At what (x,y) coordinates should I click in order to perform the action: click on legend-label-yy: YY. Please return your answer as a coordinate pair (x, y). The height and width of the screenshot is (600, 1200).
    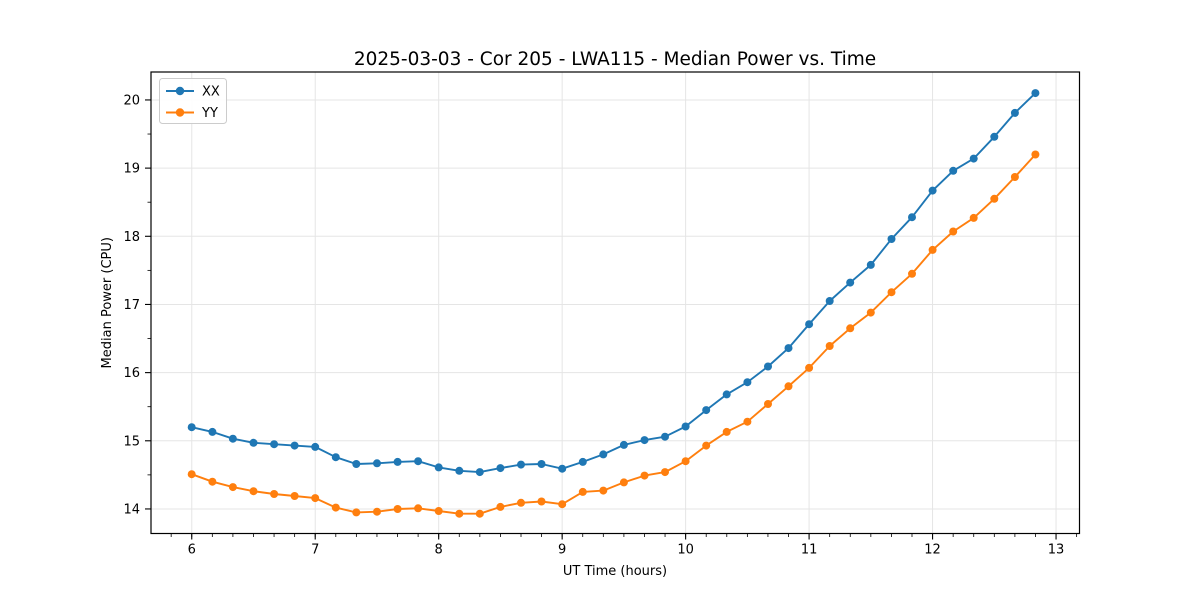
    Looking at the image, I should click on (209, 113).